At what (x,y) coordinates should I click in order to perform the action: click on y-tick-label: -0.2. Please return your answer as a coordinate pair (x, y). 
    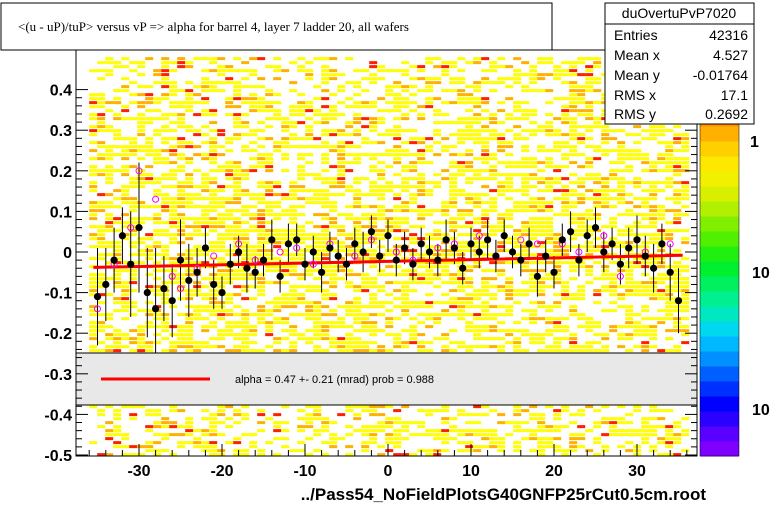
    Looking at the image, I should click on (58, 334).